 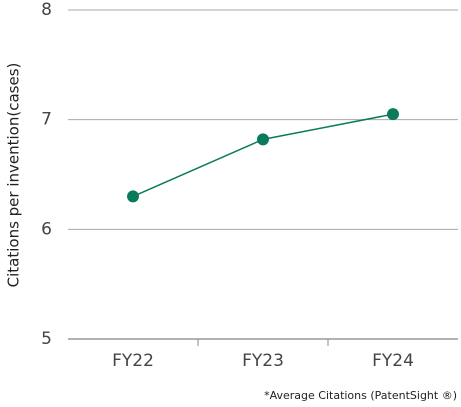 I want to click on x-tick-label: FY24, so click(x=393, y=361).